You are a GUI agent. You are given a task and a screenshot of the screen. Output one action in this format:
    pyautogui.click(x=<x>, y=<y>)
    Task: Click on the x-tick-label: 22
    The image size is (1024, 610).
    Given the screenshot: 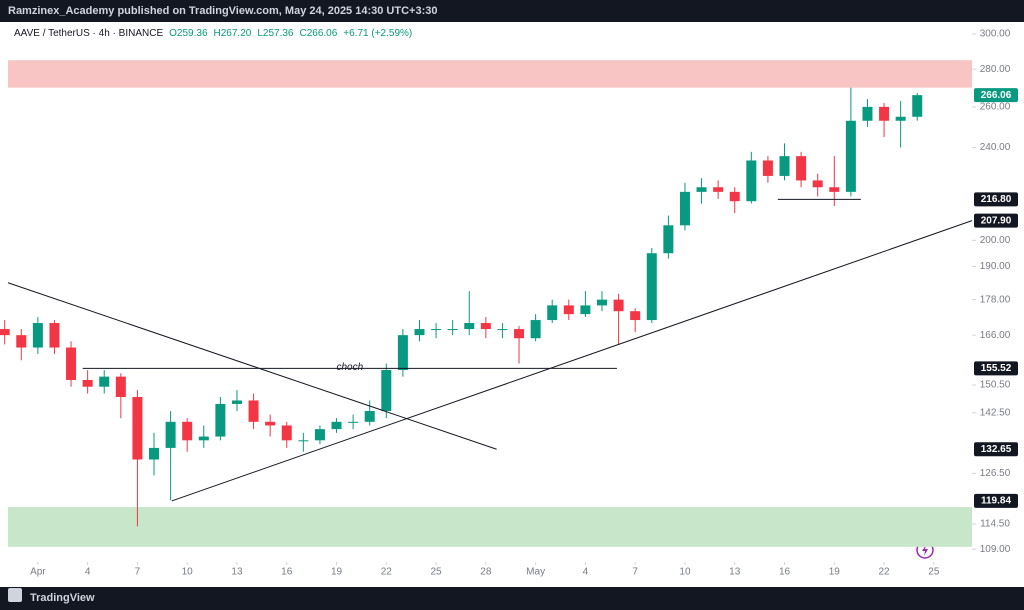 What is the action you would take?
    pyautogui.click(x=387, y=572)
    